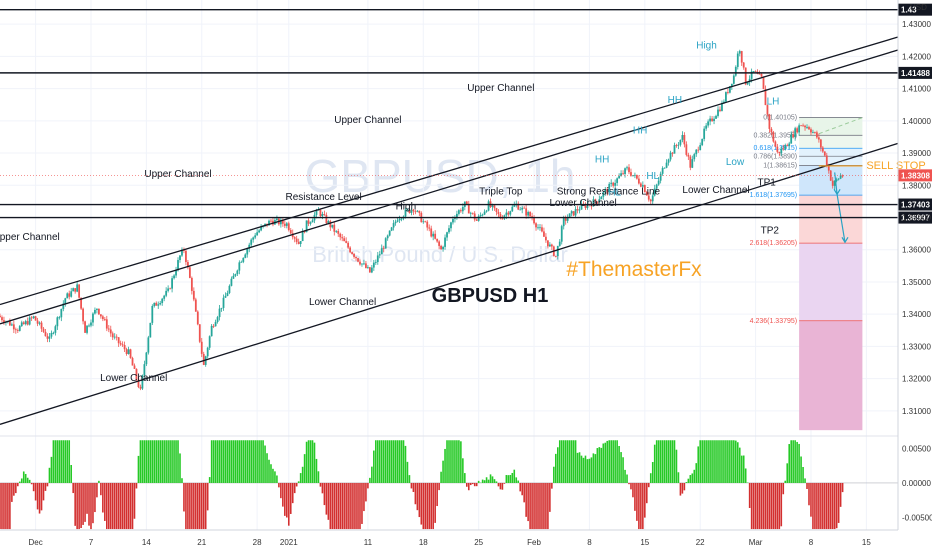  What do you see at coordinates (909, 10) in the screenshot?
I see `level-price-text: 1.43` at bounding box center [909, 10].